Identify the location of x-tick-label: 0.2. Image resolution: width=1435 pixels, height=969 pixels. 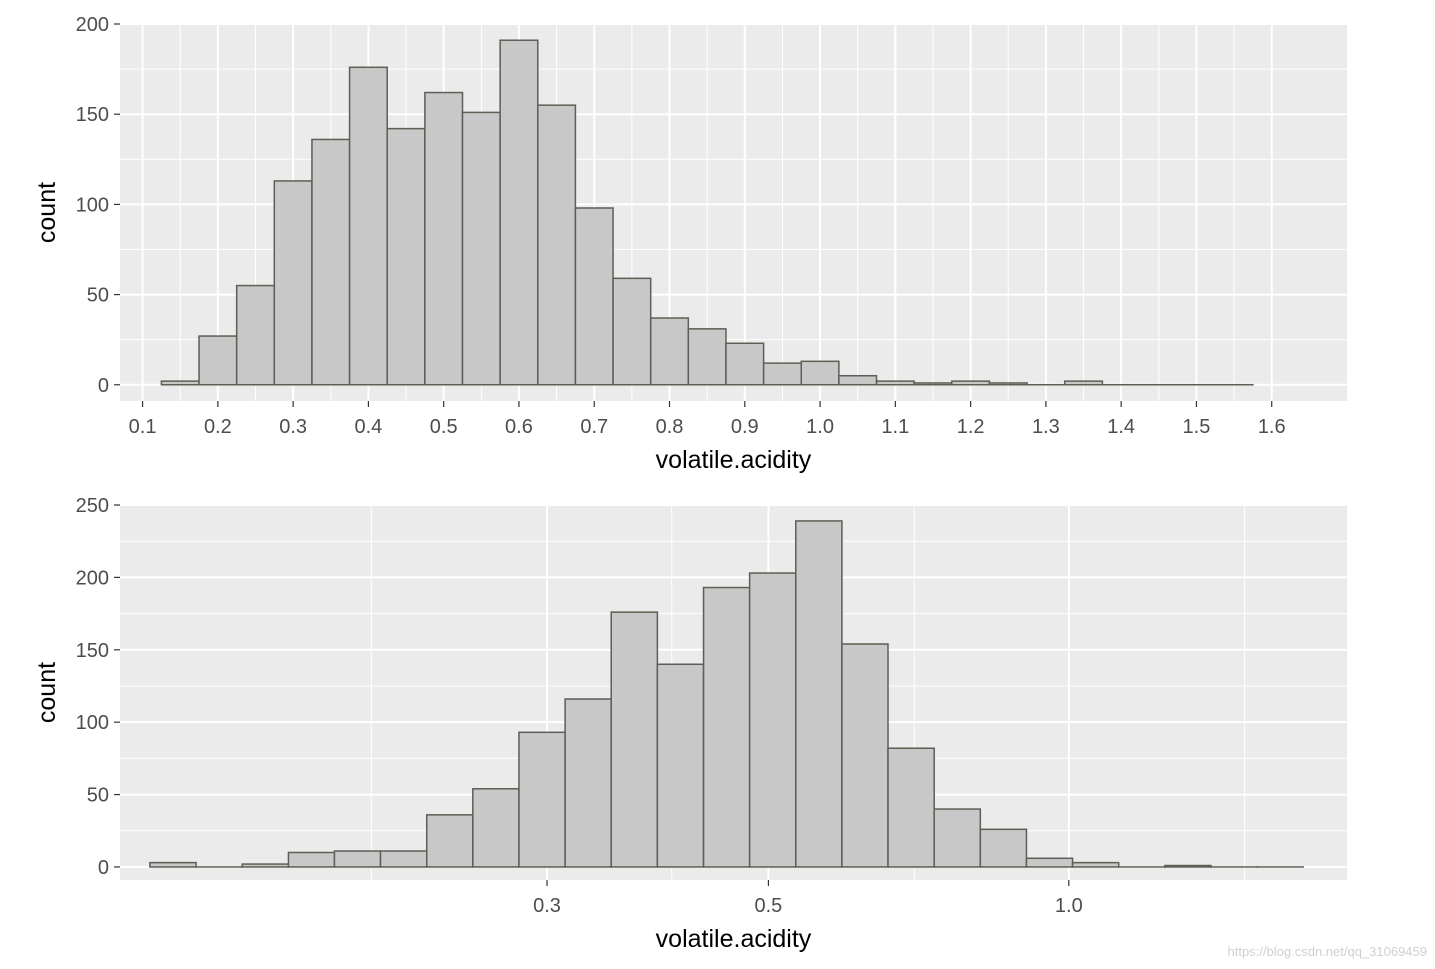
(218, 427).